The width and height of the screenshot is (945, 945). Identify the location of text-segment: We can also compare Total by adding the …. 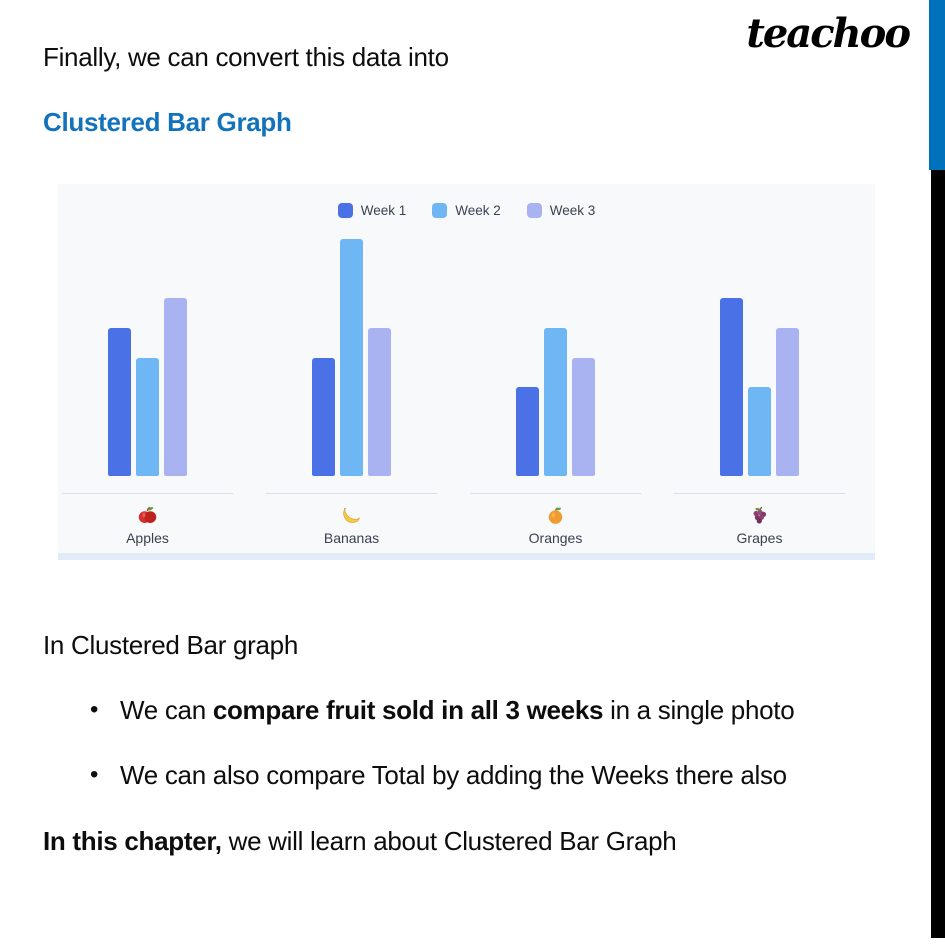
(453, 775).